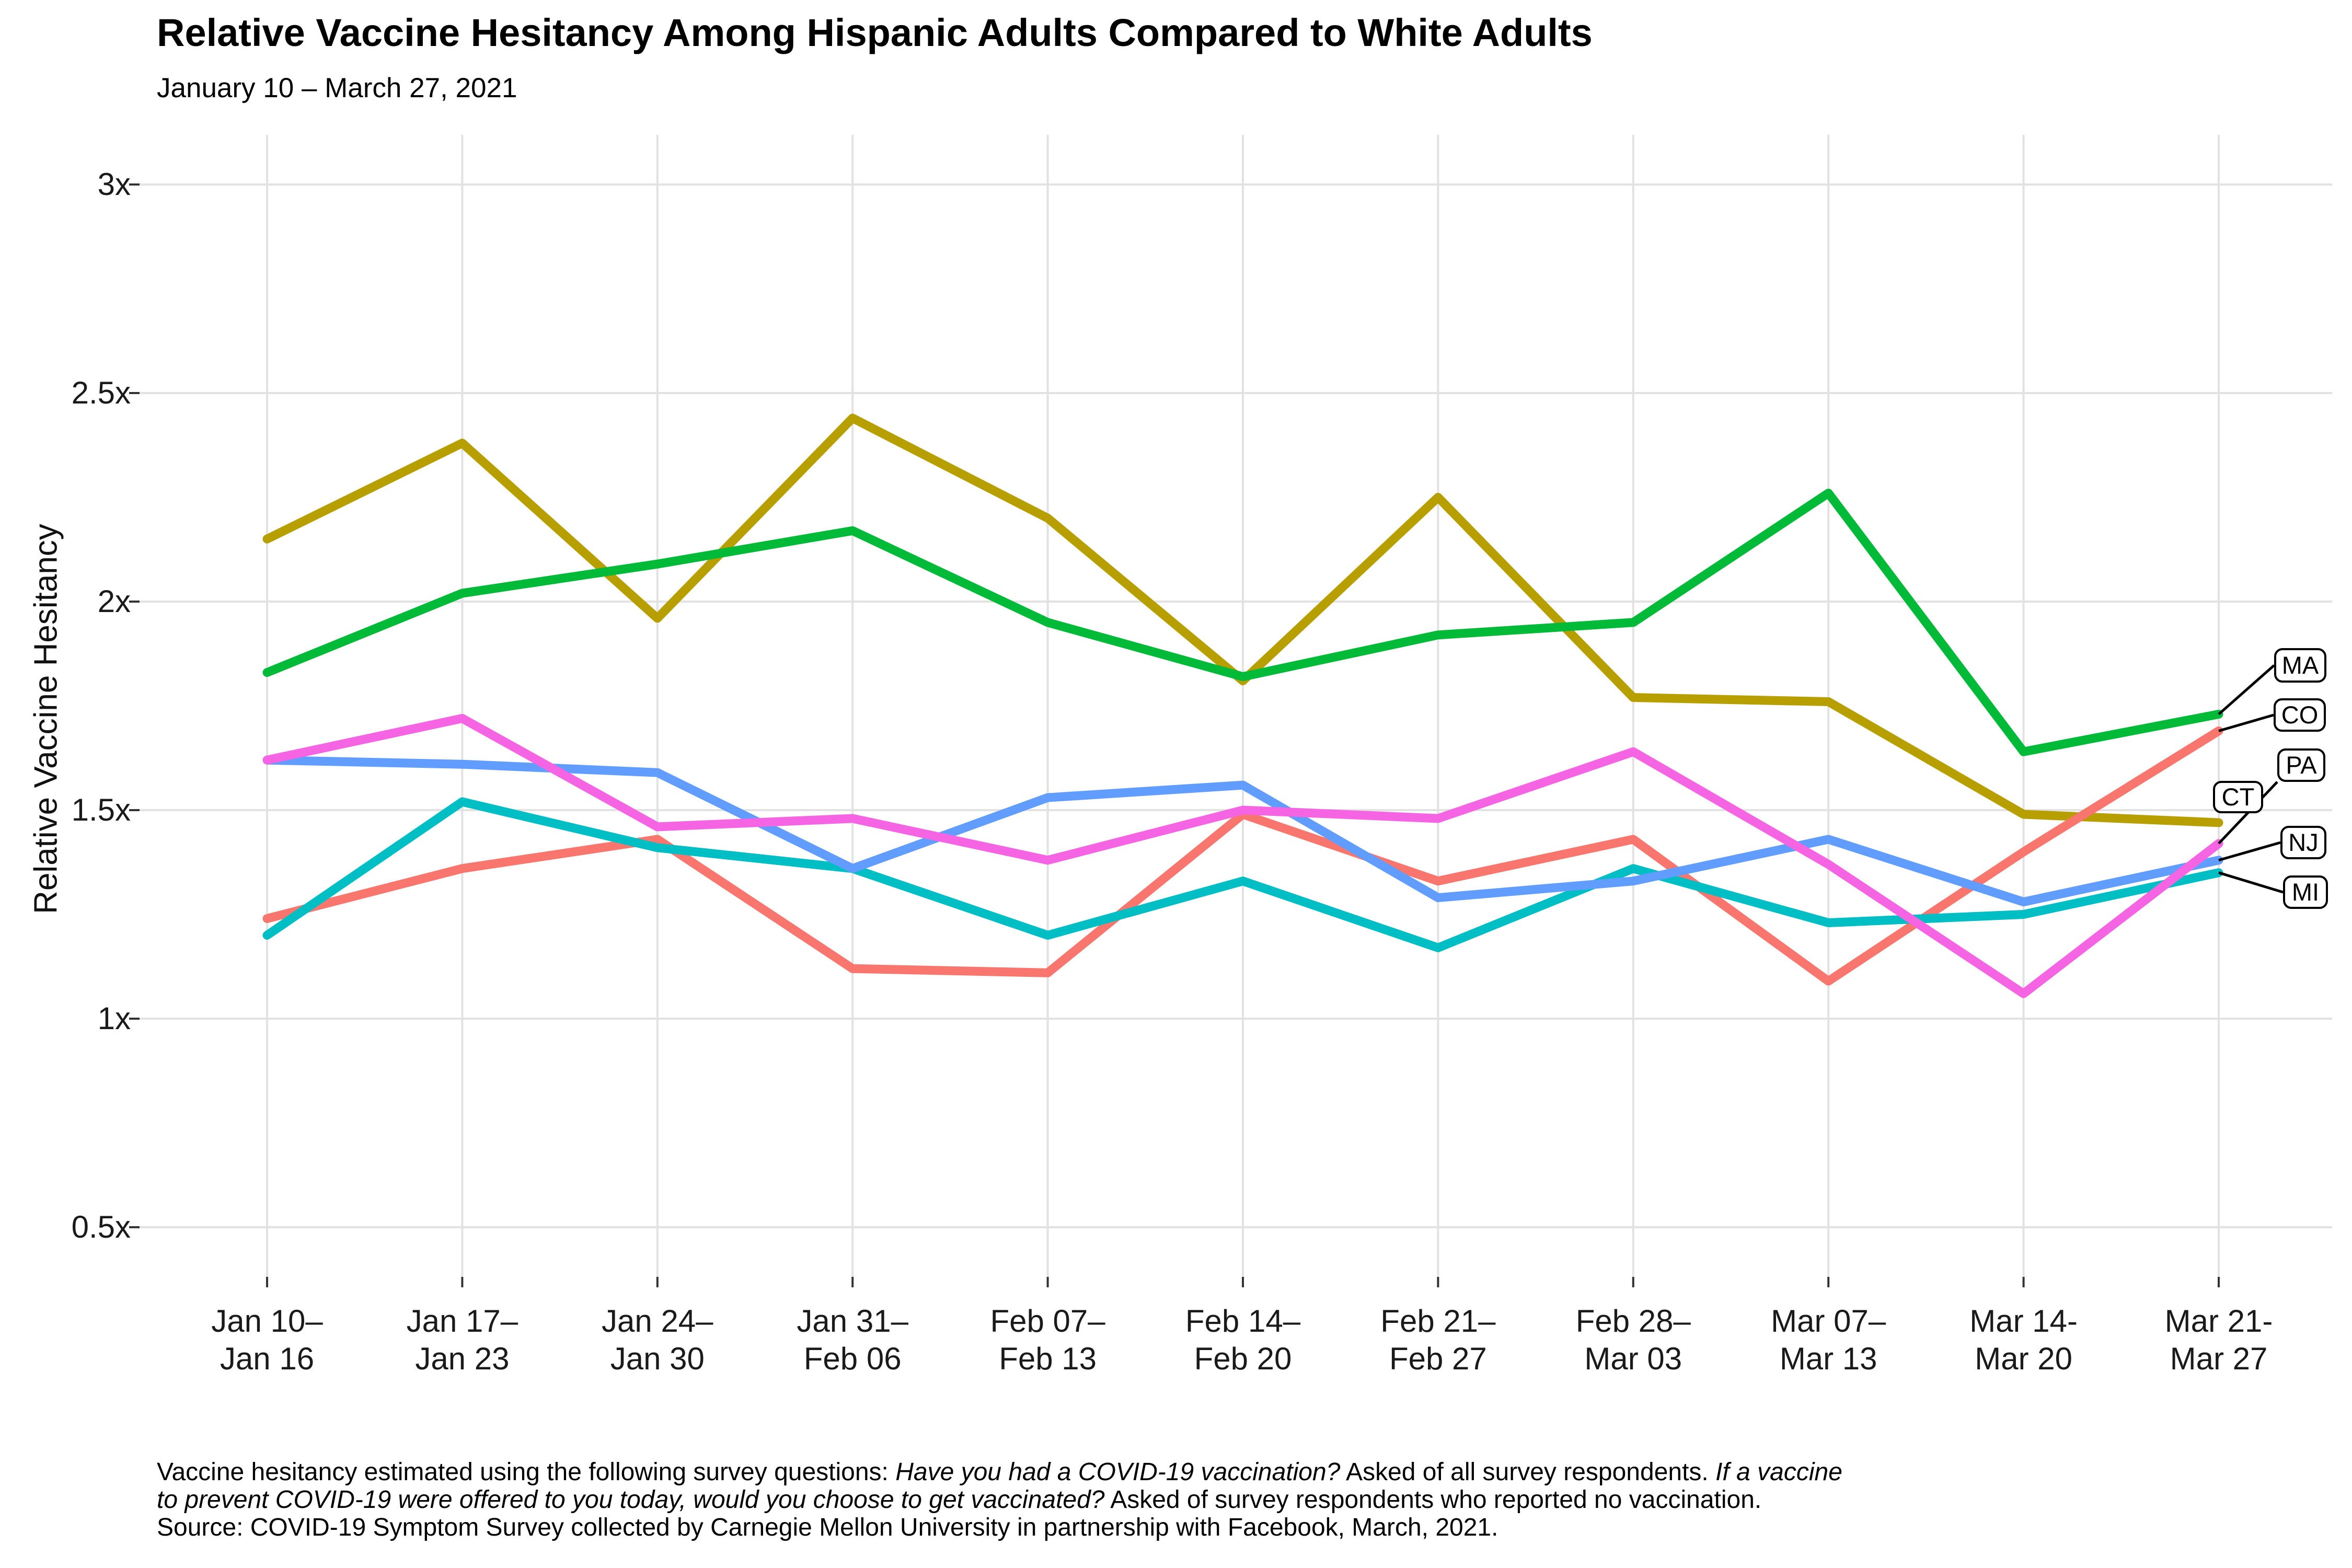 This screenshot has width=2352, height=1568. What do you see at coordinates (2218, 1340) in the screenshot?
I see `x-tick-label: Mar 21- Mar 27` at bounding box center [2218, 1340].